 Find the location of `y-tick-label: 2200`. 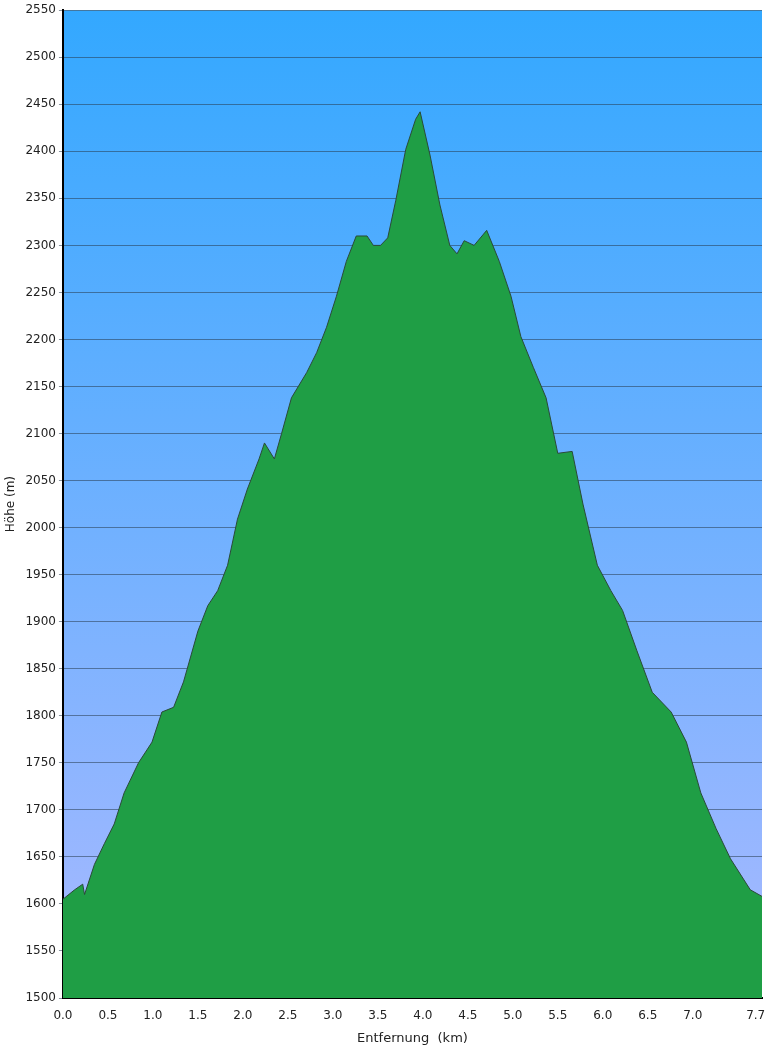

y-tick-label: 2200 is located at coordinates (40, 338).